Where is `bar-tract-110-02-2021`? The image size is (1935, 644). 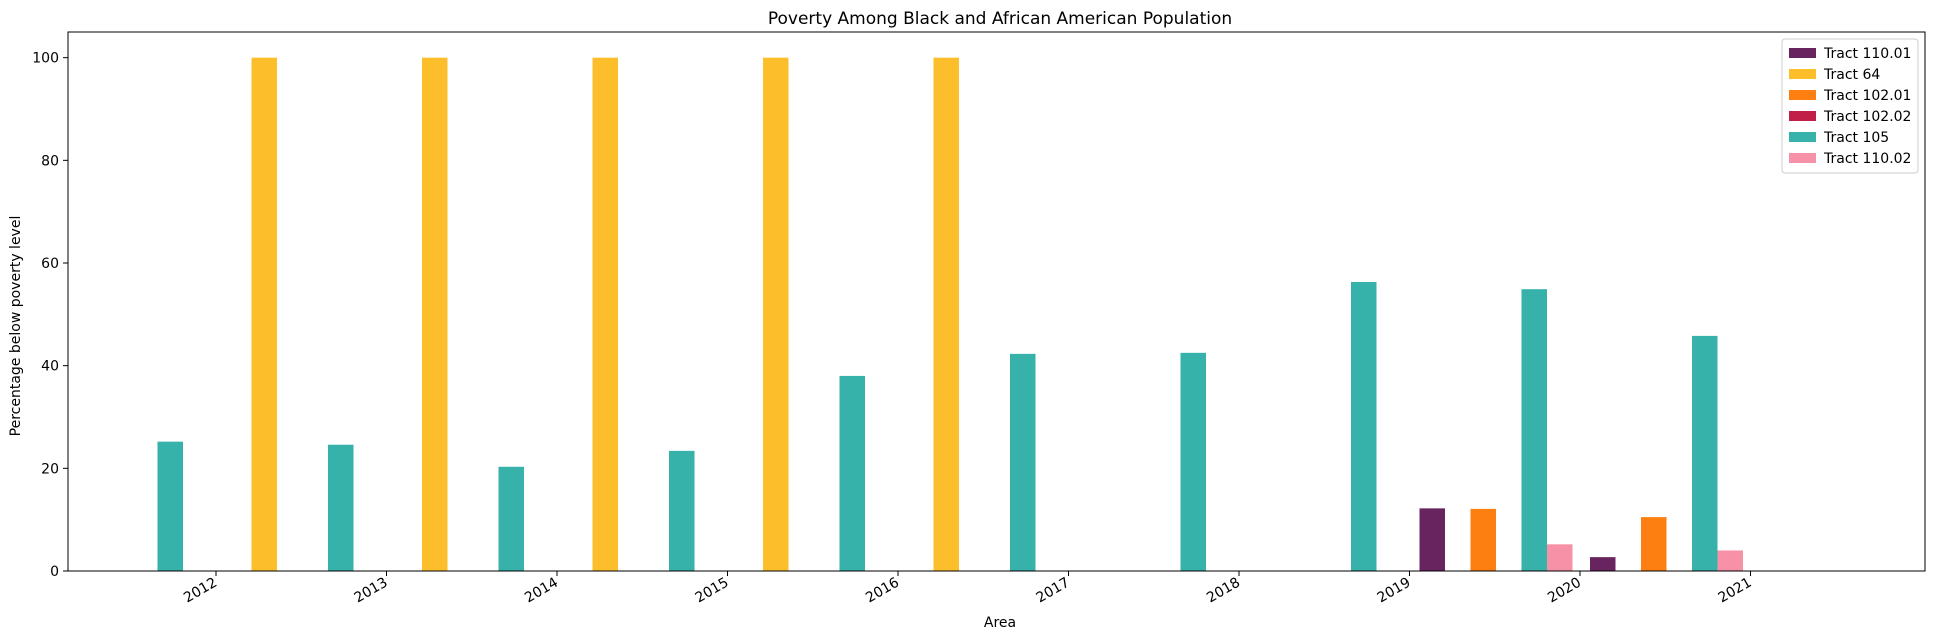
bar-tract-110-02-2021 is located at coordinates (1730, 560).